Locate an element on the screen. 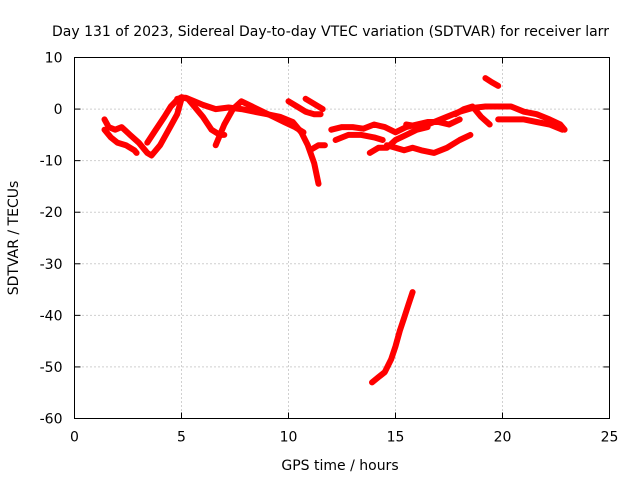 The width and height of the screenshot is (640, 480). y-tick-label: -60 is located at coordinates (51, 420).